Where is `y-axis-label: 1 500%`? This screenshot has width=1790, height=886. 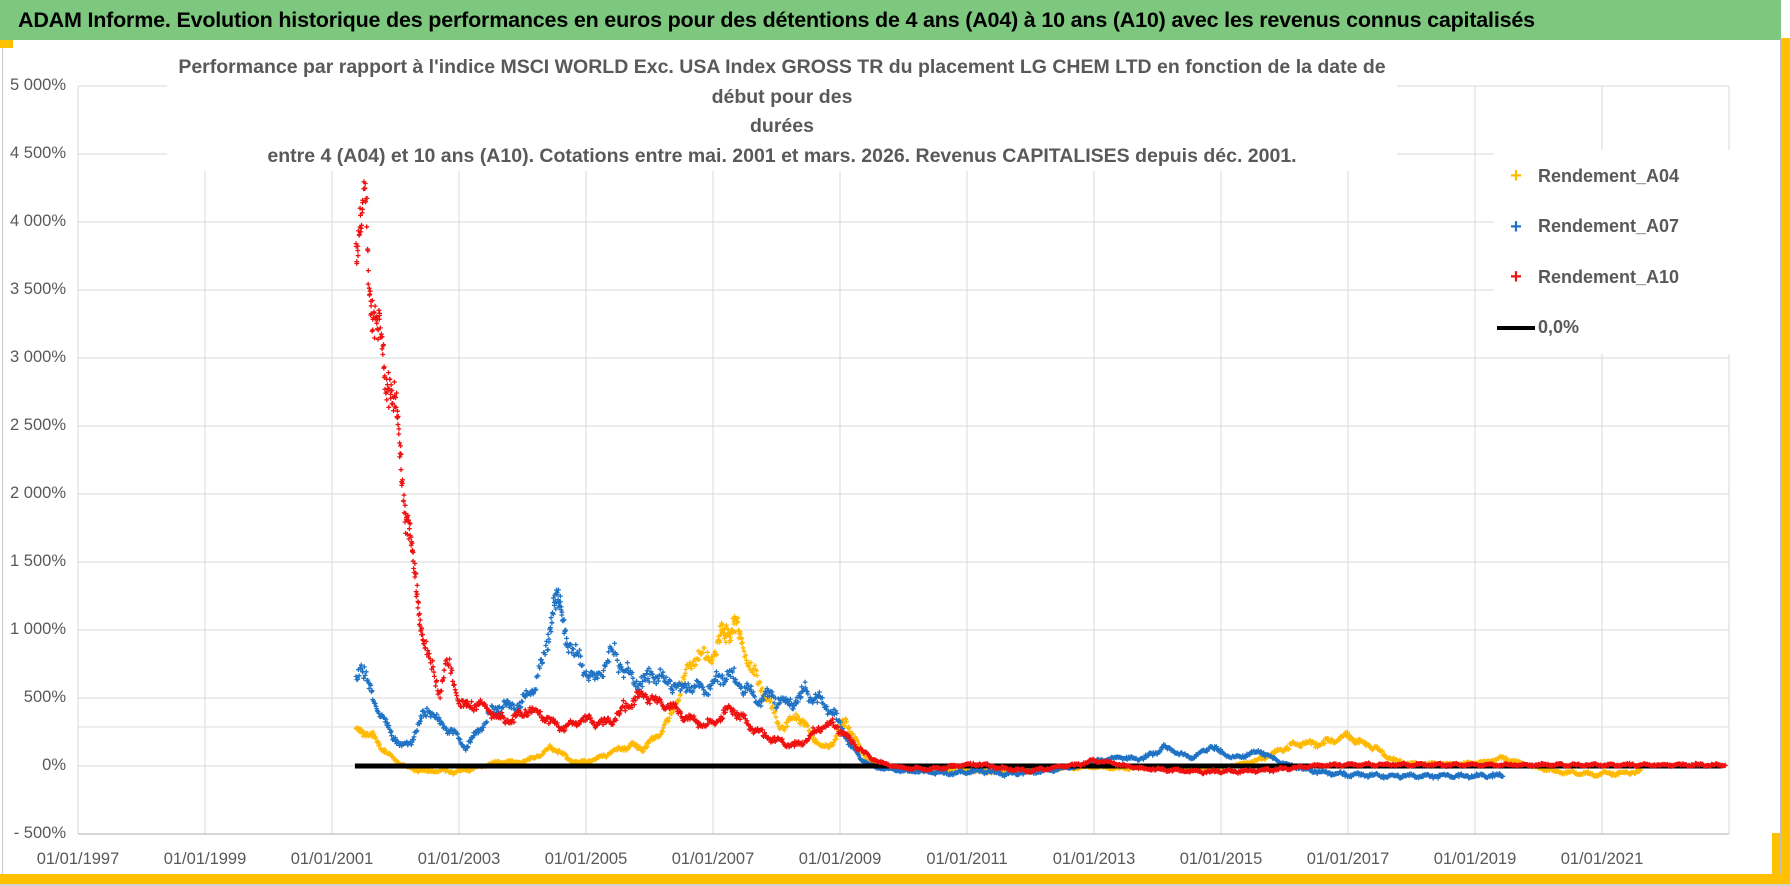
y-axis-label: 1 500% is located at coordinates (38, 561).